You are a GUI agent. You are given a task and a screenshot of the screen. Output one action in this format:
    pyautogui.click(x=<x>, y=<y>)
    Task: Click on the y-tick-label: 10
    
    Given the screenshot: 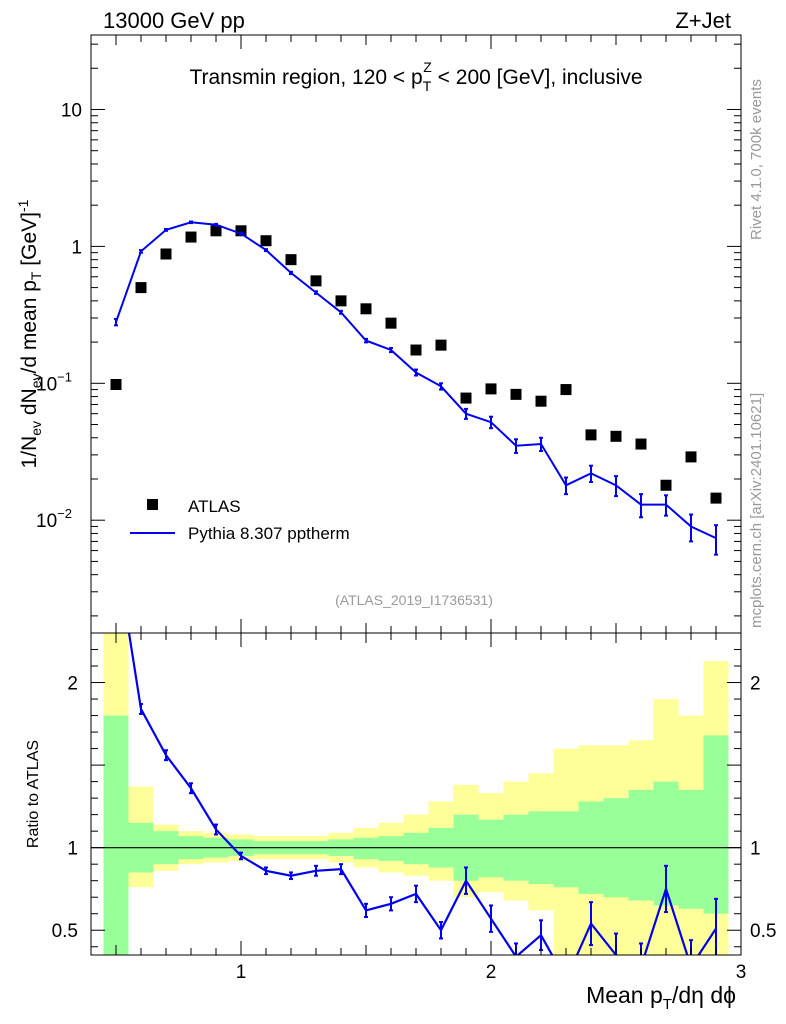 What is the action you would take?
    pyautogui.click(x=71, y=110)
    